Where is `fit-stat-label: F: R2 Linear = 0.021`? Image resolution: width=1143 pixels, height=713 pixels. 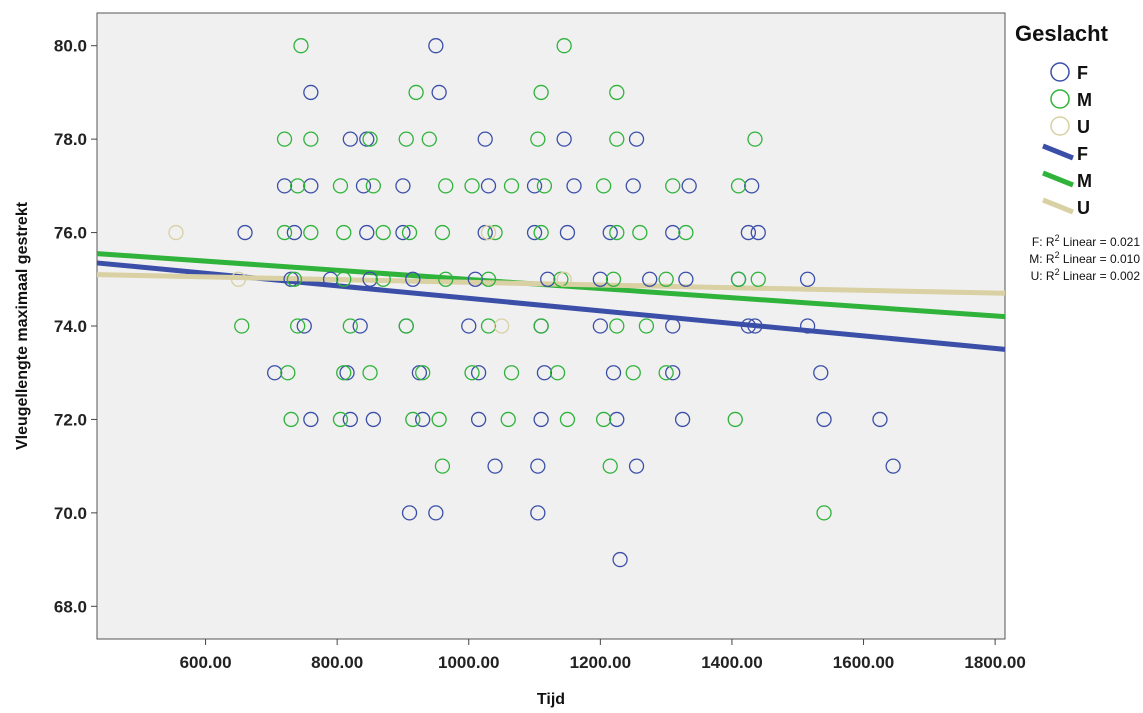 fit-stat-label: F: R2 Linear = 0.021 is located at coordinates (1086, 241).